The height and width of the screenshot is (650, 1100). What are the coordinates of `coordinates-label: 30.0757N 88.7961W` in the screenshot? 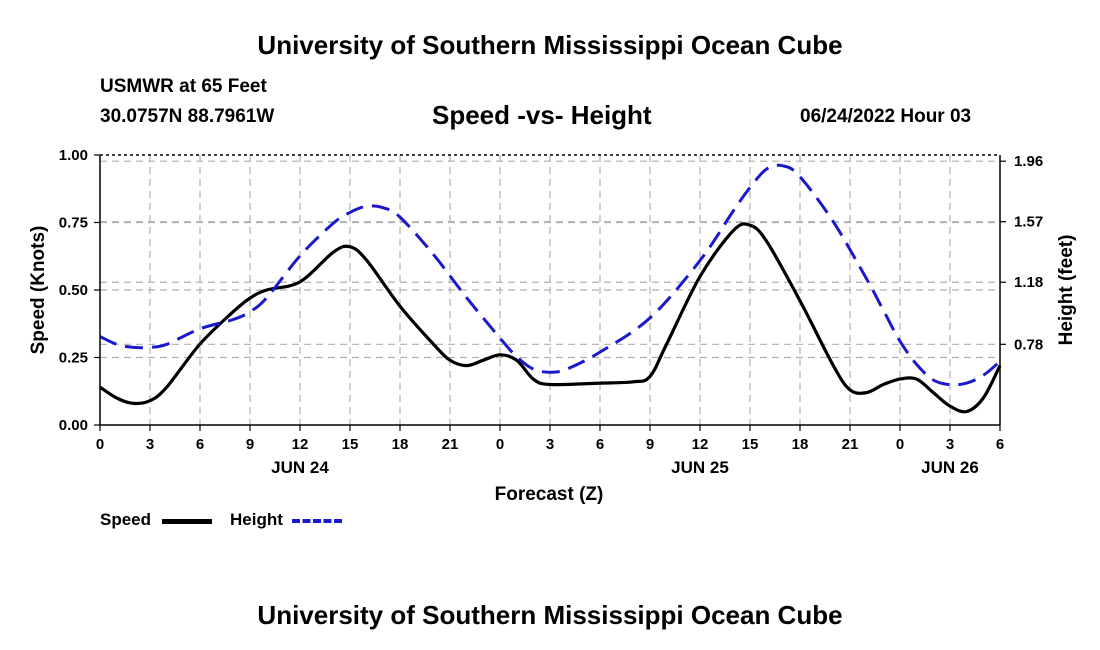 It's located at (187, 116).